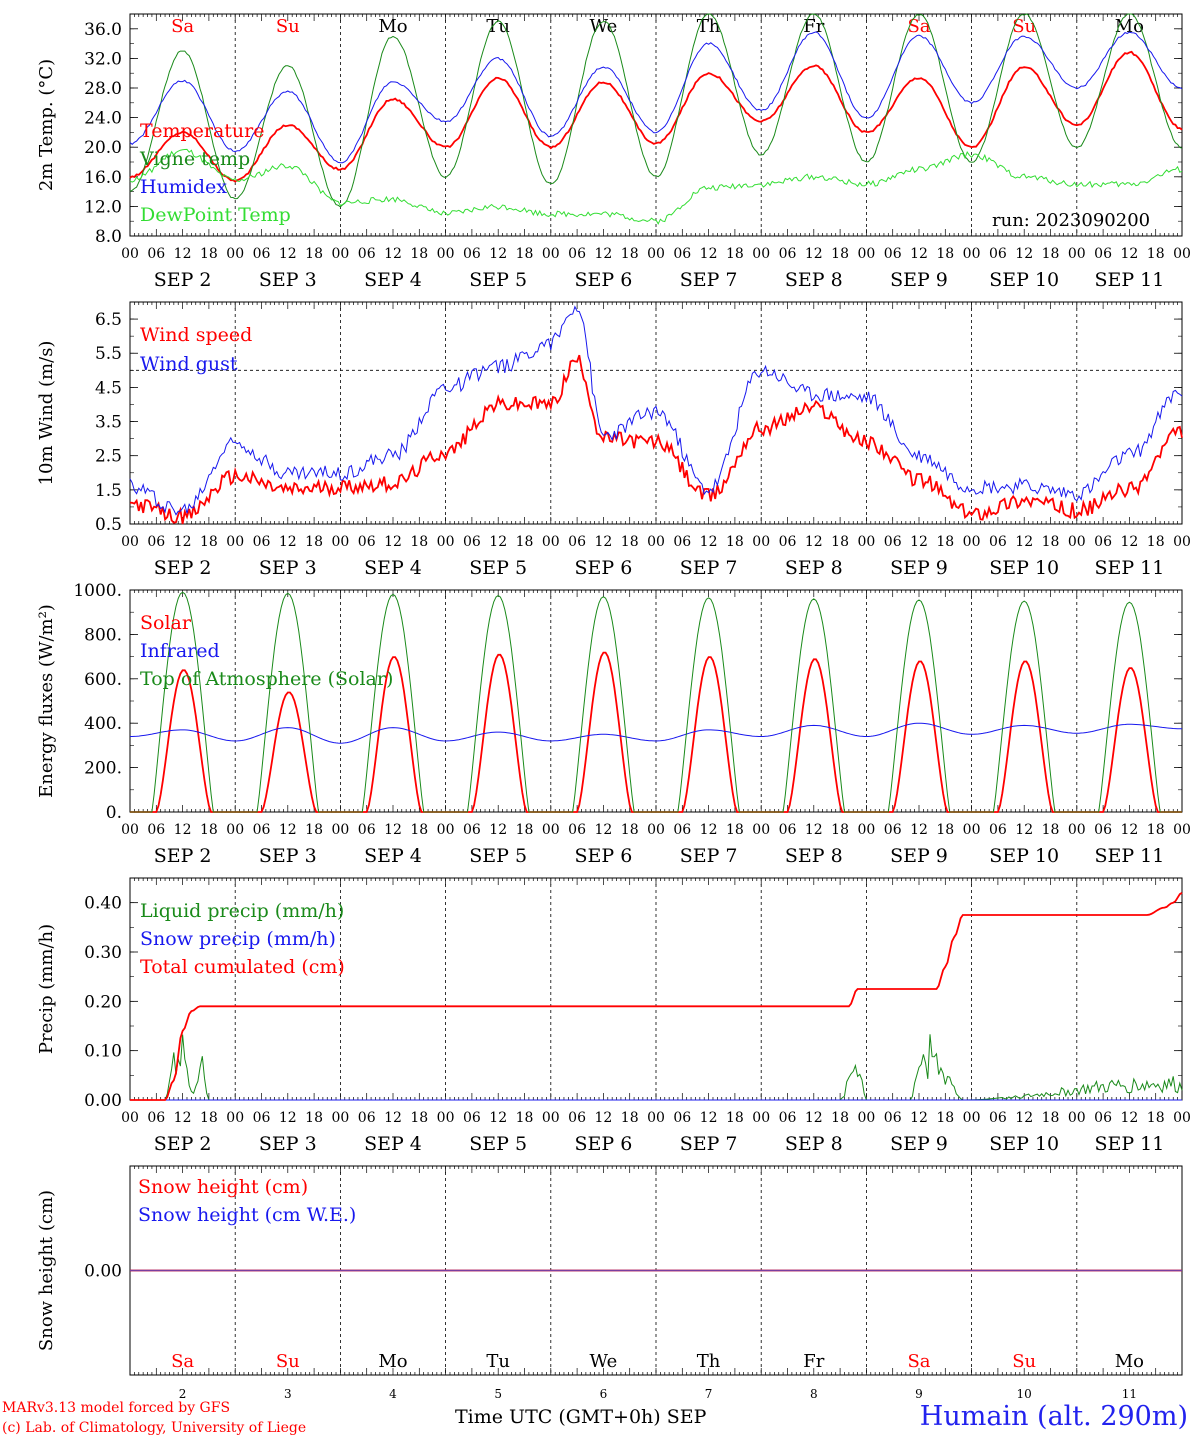  I want to click on y-tick-label: 2.5, so click(108, 457).